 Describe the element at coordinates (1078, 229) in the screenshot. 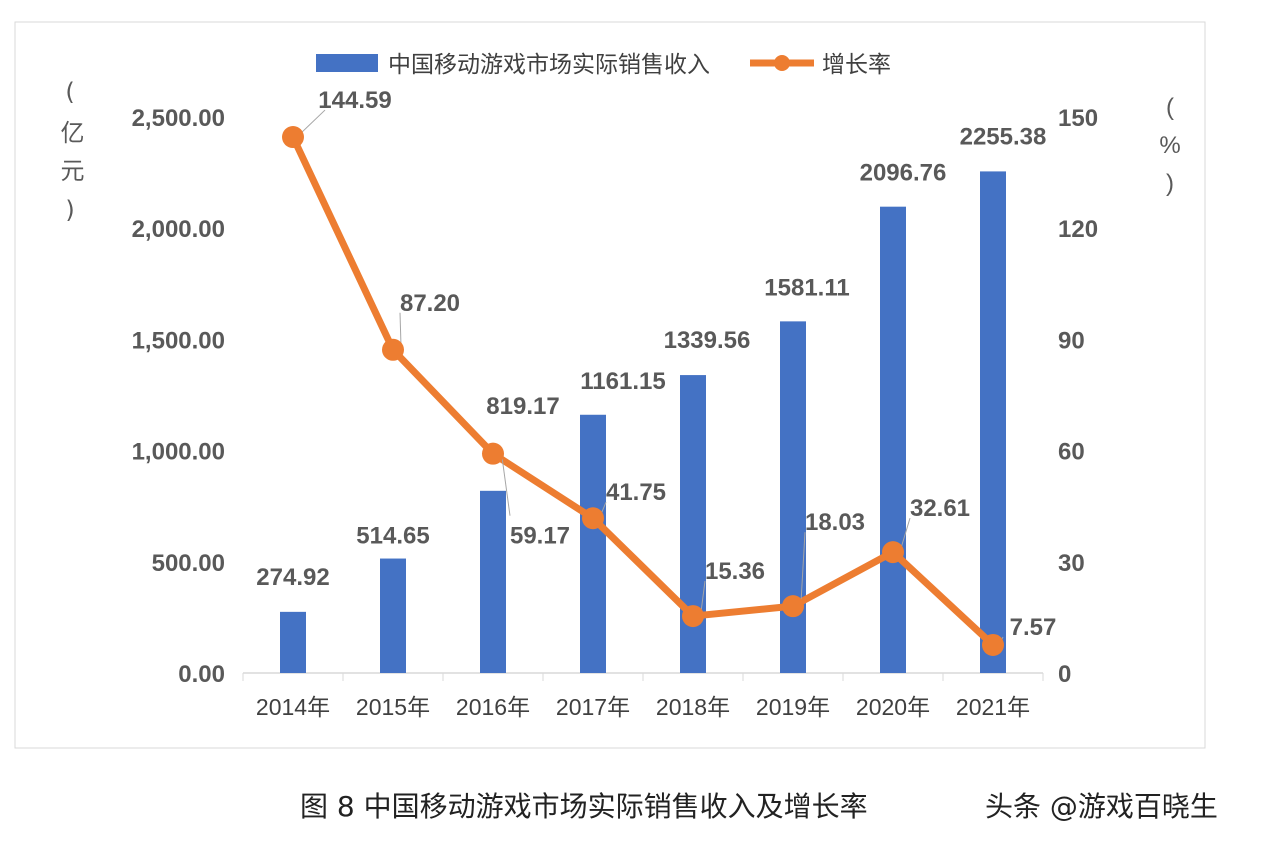

I see `y-right-tick-label: 120` at that location.